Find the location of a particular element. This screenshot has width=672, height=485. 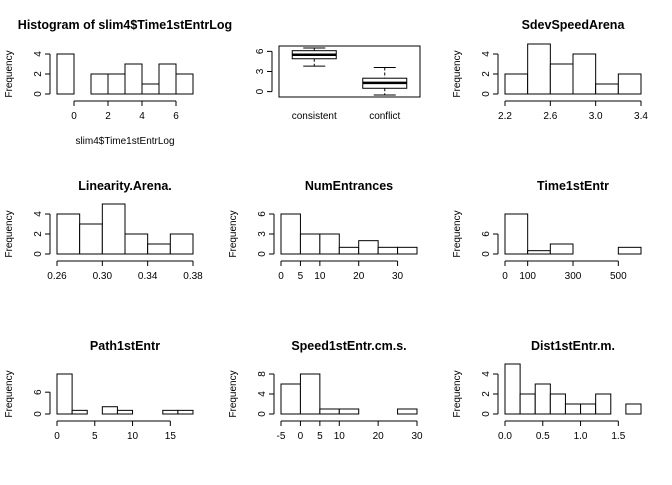

y-tick-label: 8 is located at coordinates (262, 374).